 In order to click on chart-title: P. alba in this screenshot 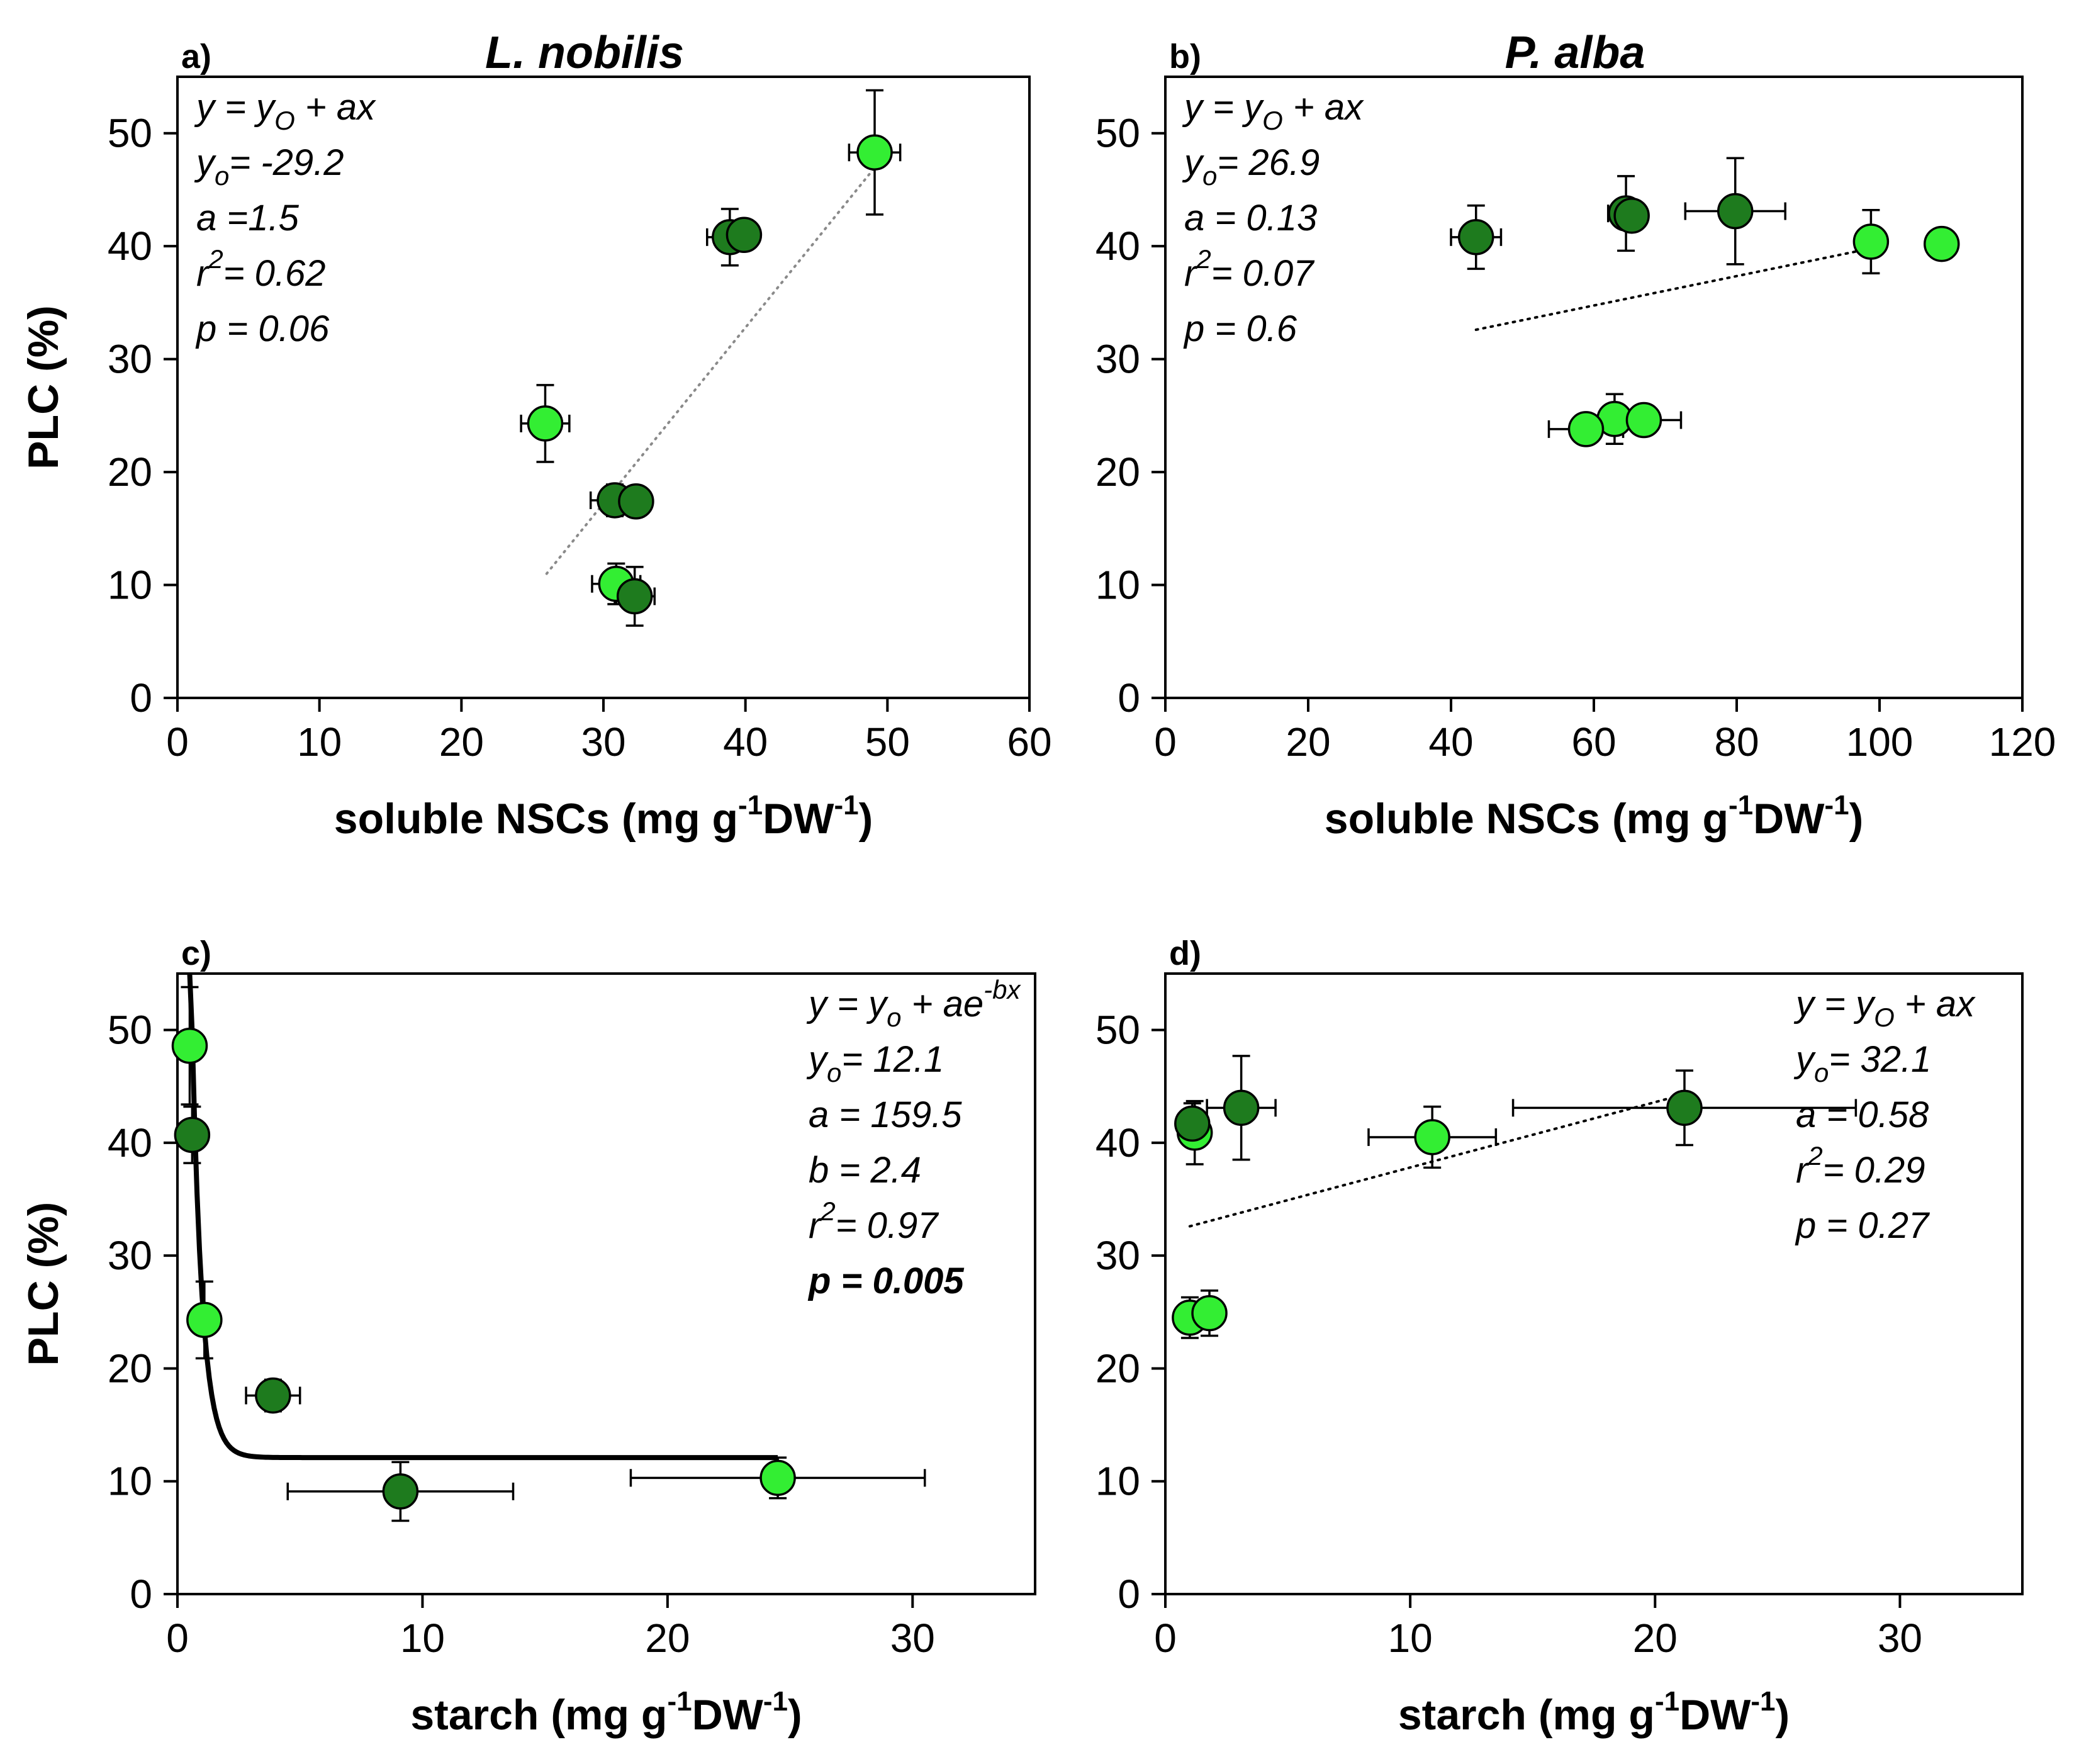, I will do `click(1575, 53)`.